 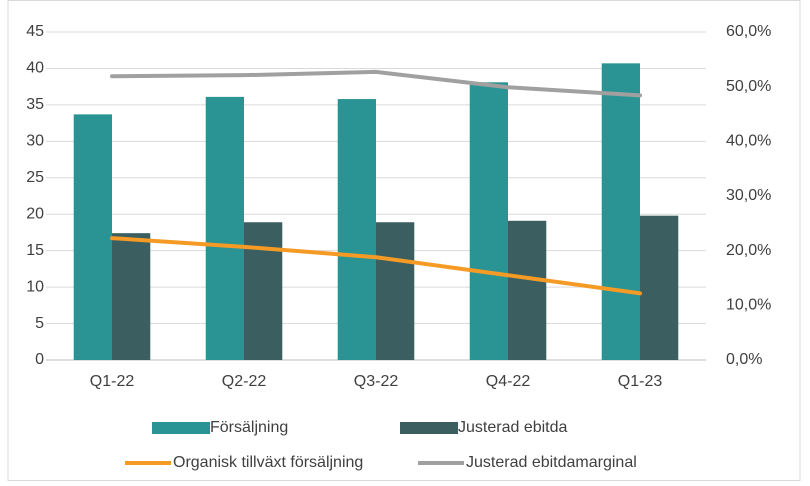 What do you see at coordinates (35, 286) in the screenshot?
I see `y-tick-label: 10` at bounding box center [35, 286].